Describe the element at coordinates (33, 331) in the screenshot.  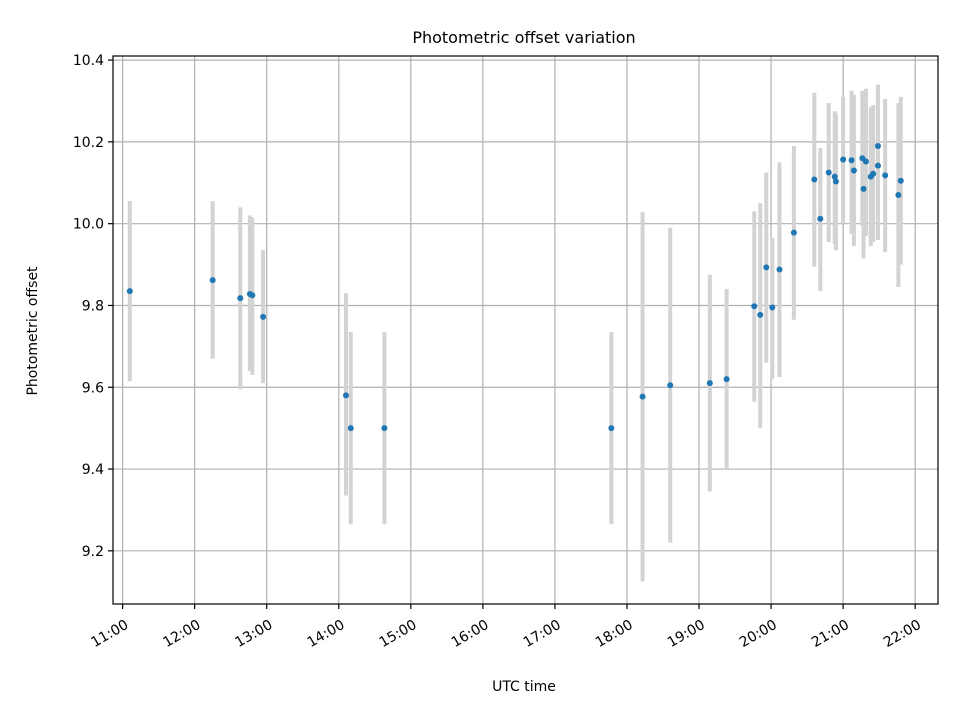
I see `y-axis-label: Photometric offset` at that location.